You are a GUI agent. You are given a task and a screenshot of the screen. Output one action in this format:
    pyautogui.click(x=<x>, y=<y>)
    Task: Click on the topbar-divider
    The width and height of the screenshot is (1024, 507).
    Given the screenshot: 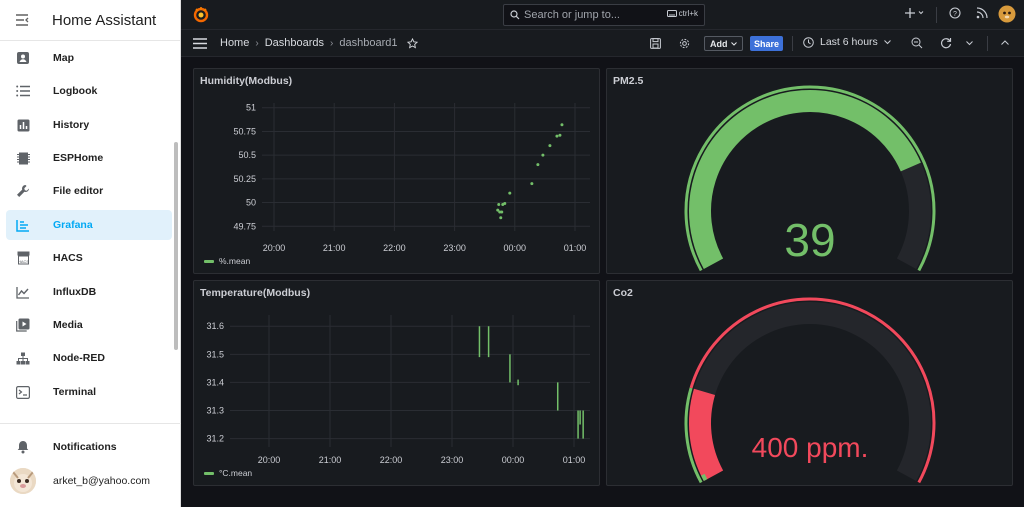 What is the action you would take?
    pyautogui.click(x=936, y=15)
    